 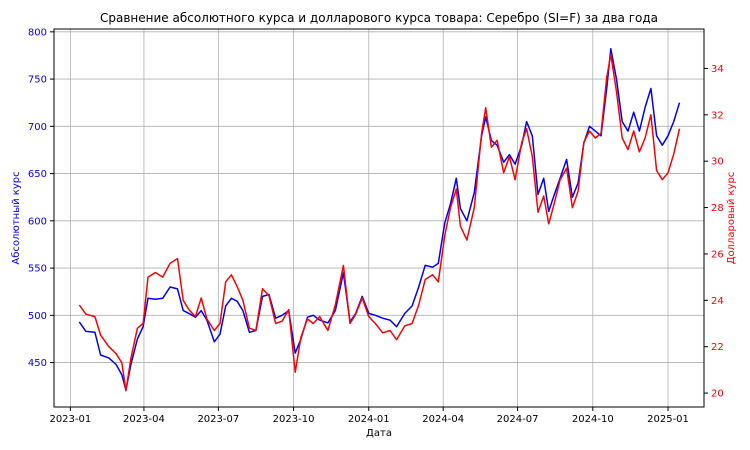 What do you see at coordinates (593, 419) in the screenshot?
I see `x-tick-label: 2024-10` at bounding box center [593, 419].